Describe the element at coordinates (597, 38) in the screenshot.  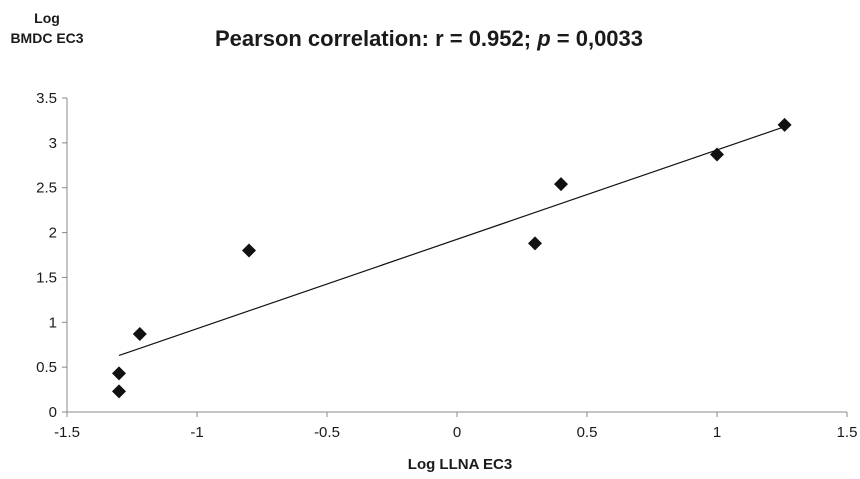
I see `chart-title-suffix: = 0,0033` at that location.